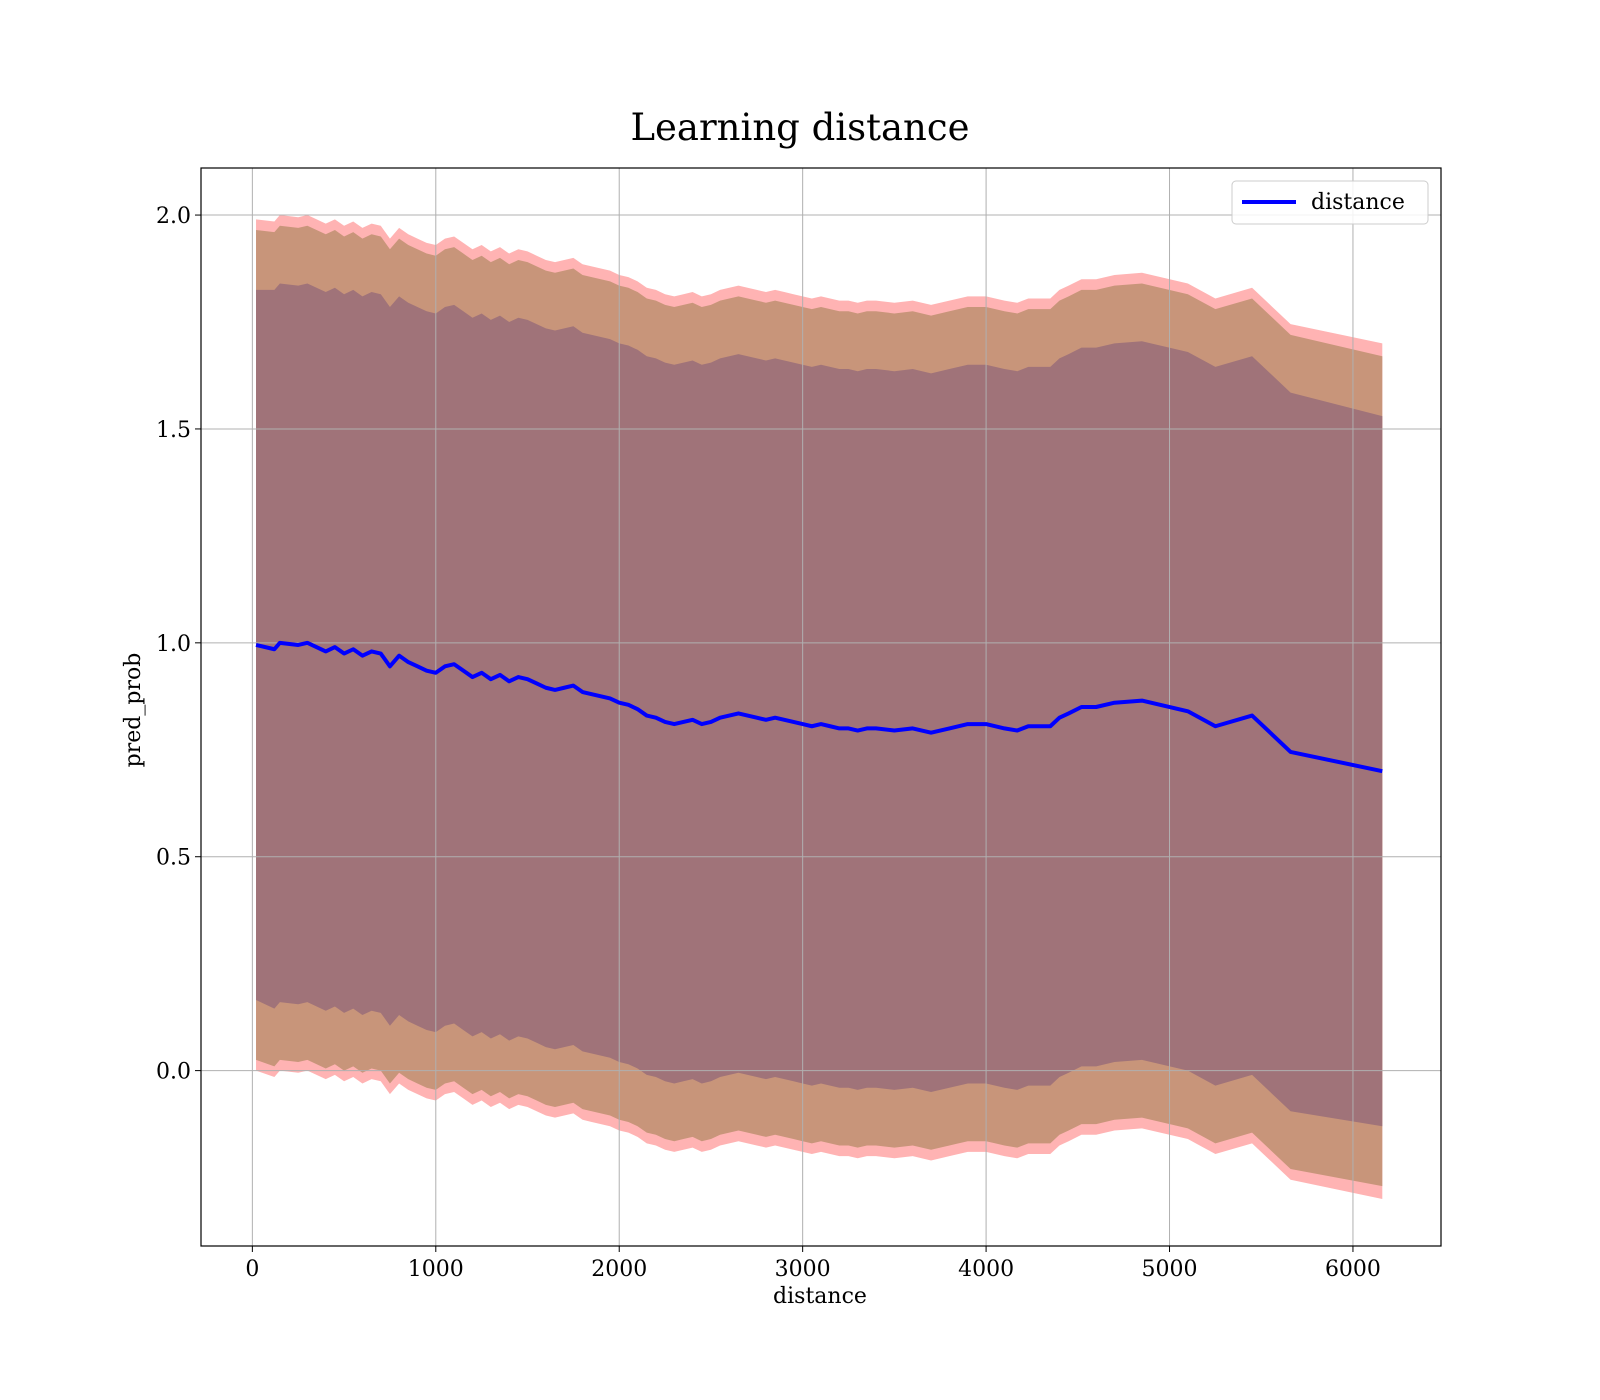 The width and height of the screenshot is (1600, 1400). What do you see at coordinates (803, 1269) in the screenshot?
I see `x-tick-label: 3000` at bounding box center [803, 1269].